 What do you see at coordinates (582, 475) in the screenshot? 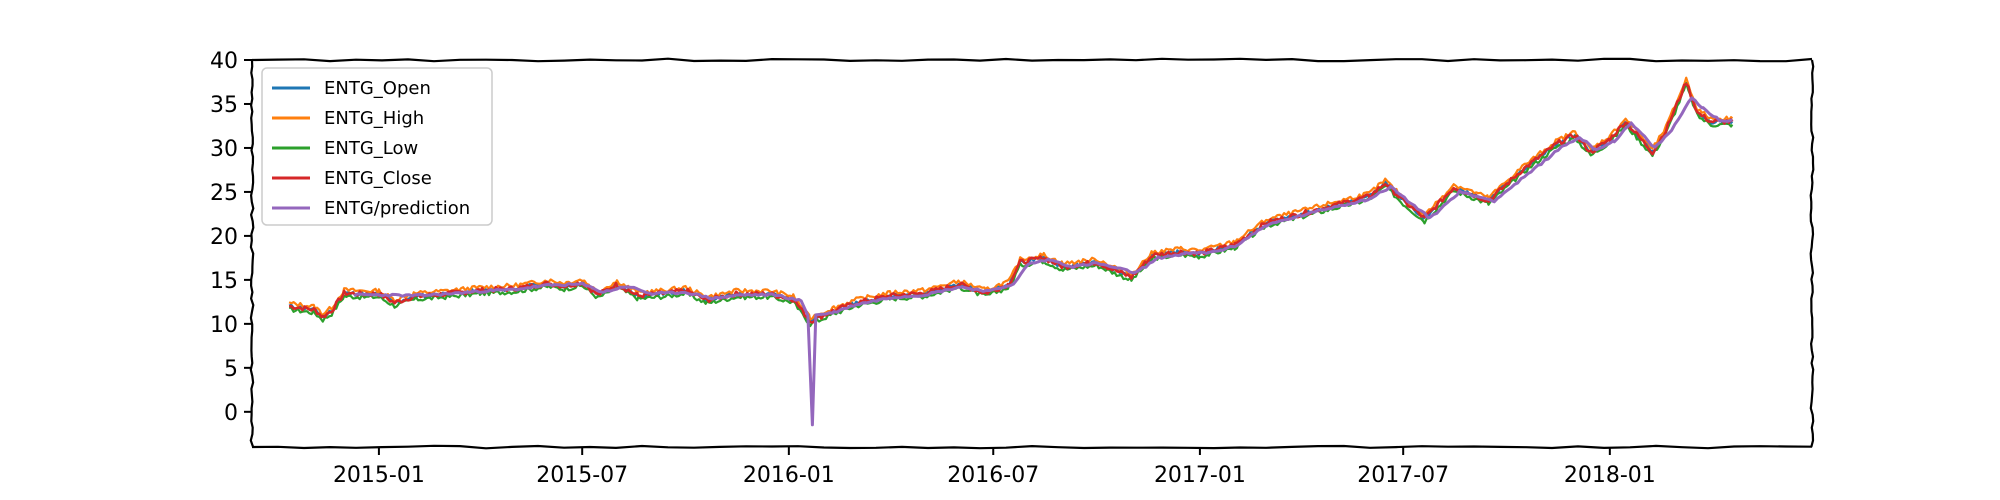
I see `x-tick-label: 2015-07` at bounding box center [582, 475].